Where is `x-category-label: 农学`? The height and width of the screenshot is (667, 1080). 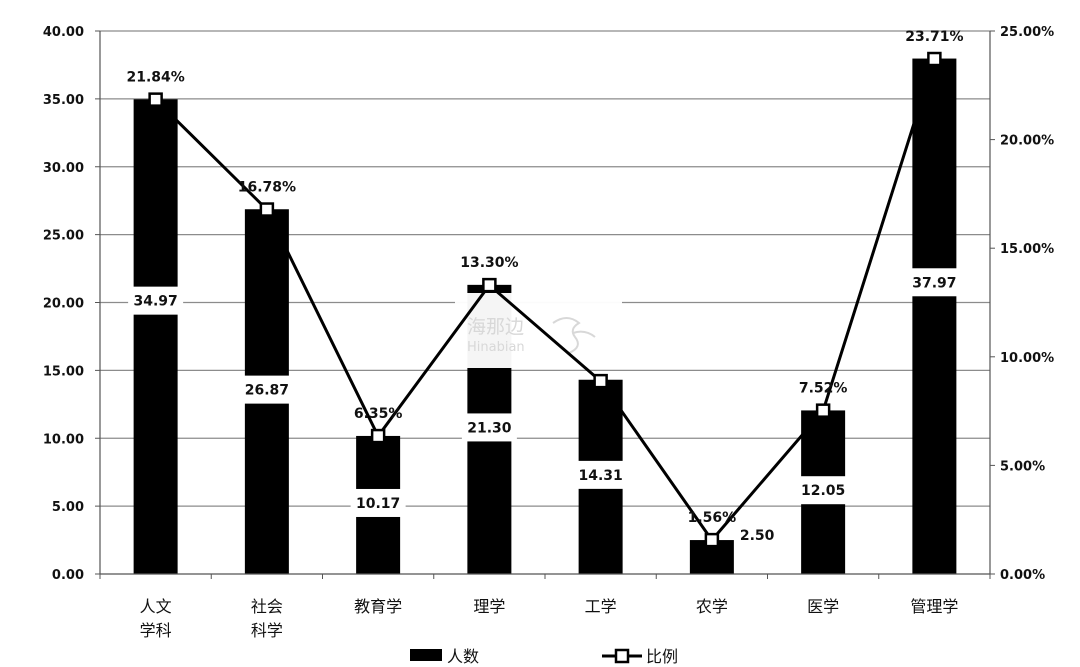
x-category-label: 农学 is located at coordinates (712, 606).